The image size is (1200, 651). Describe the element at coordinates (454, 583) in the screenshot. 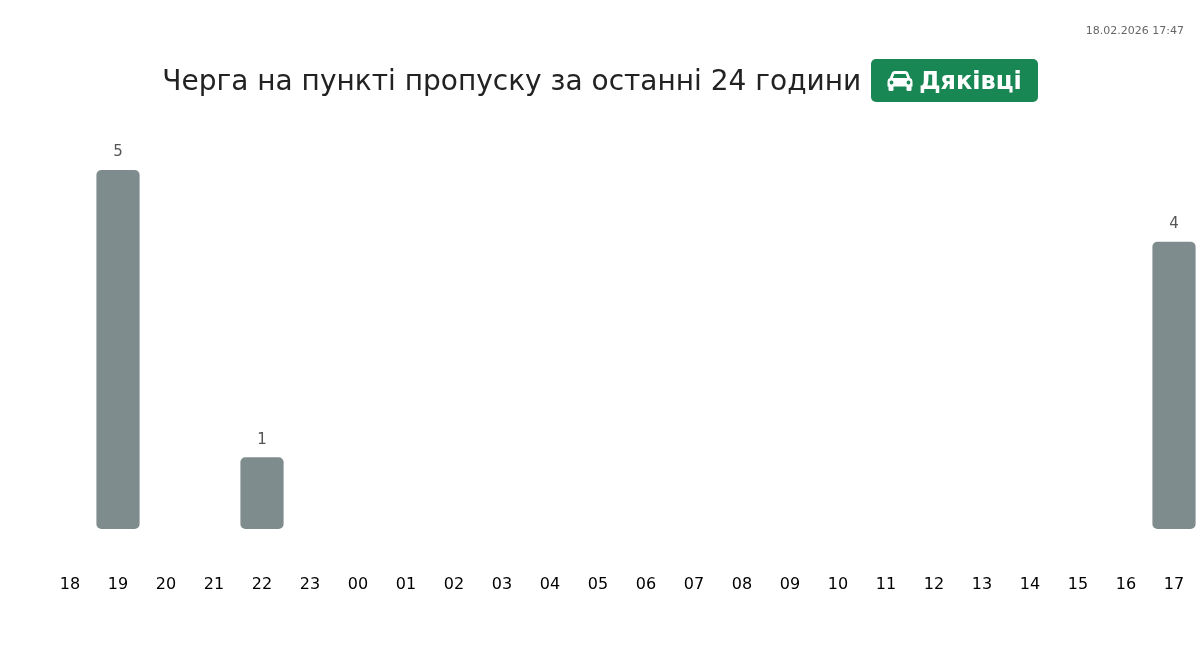

I see `x-tick-label: 02` at that location.